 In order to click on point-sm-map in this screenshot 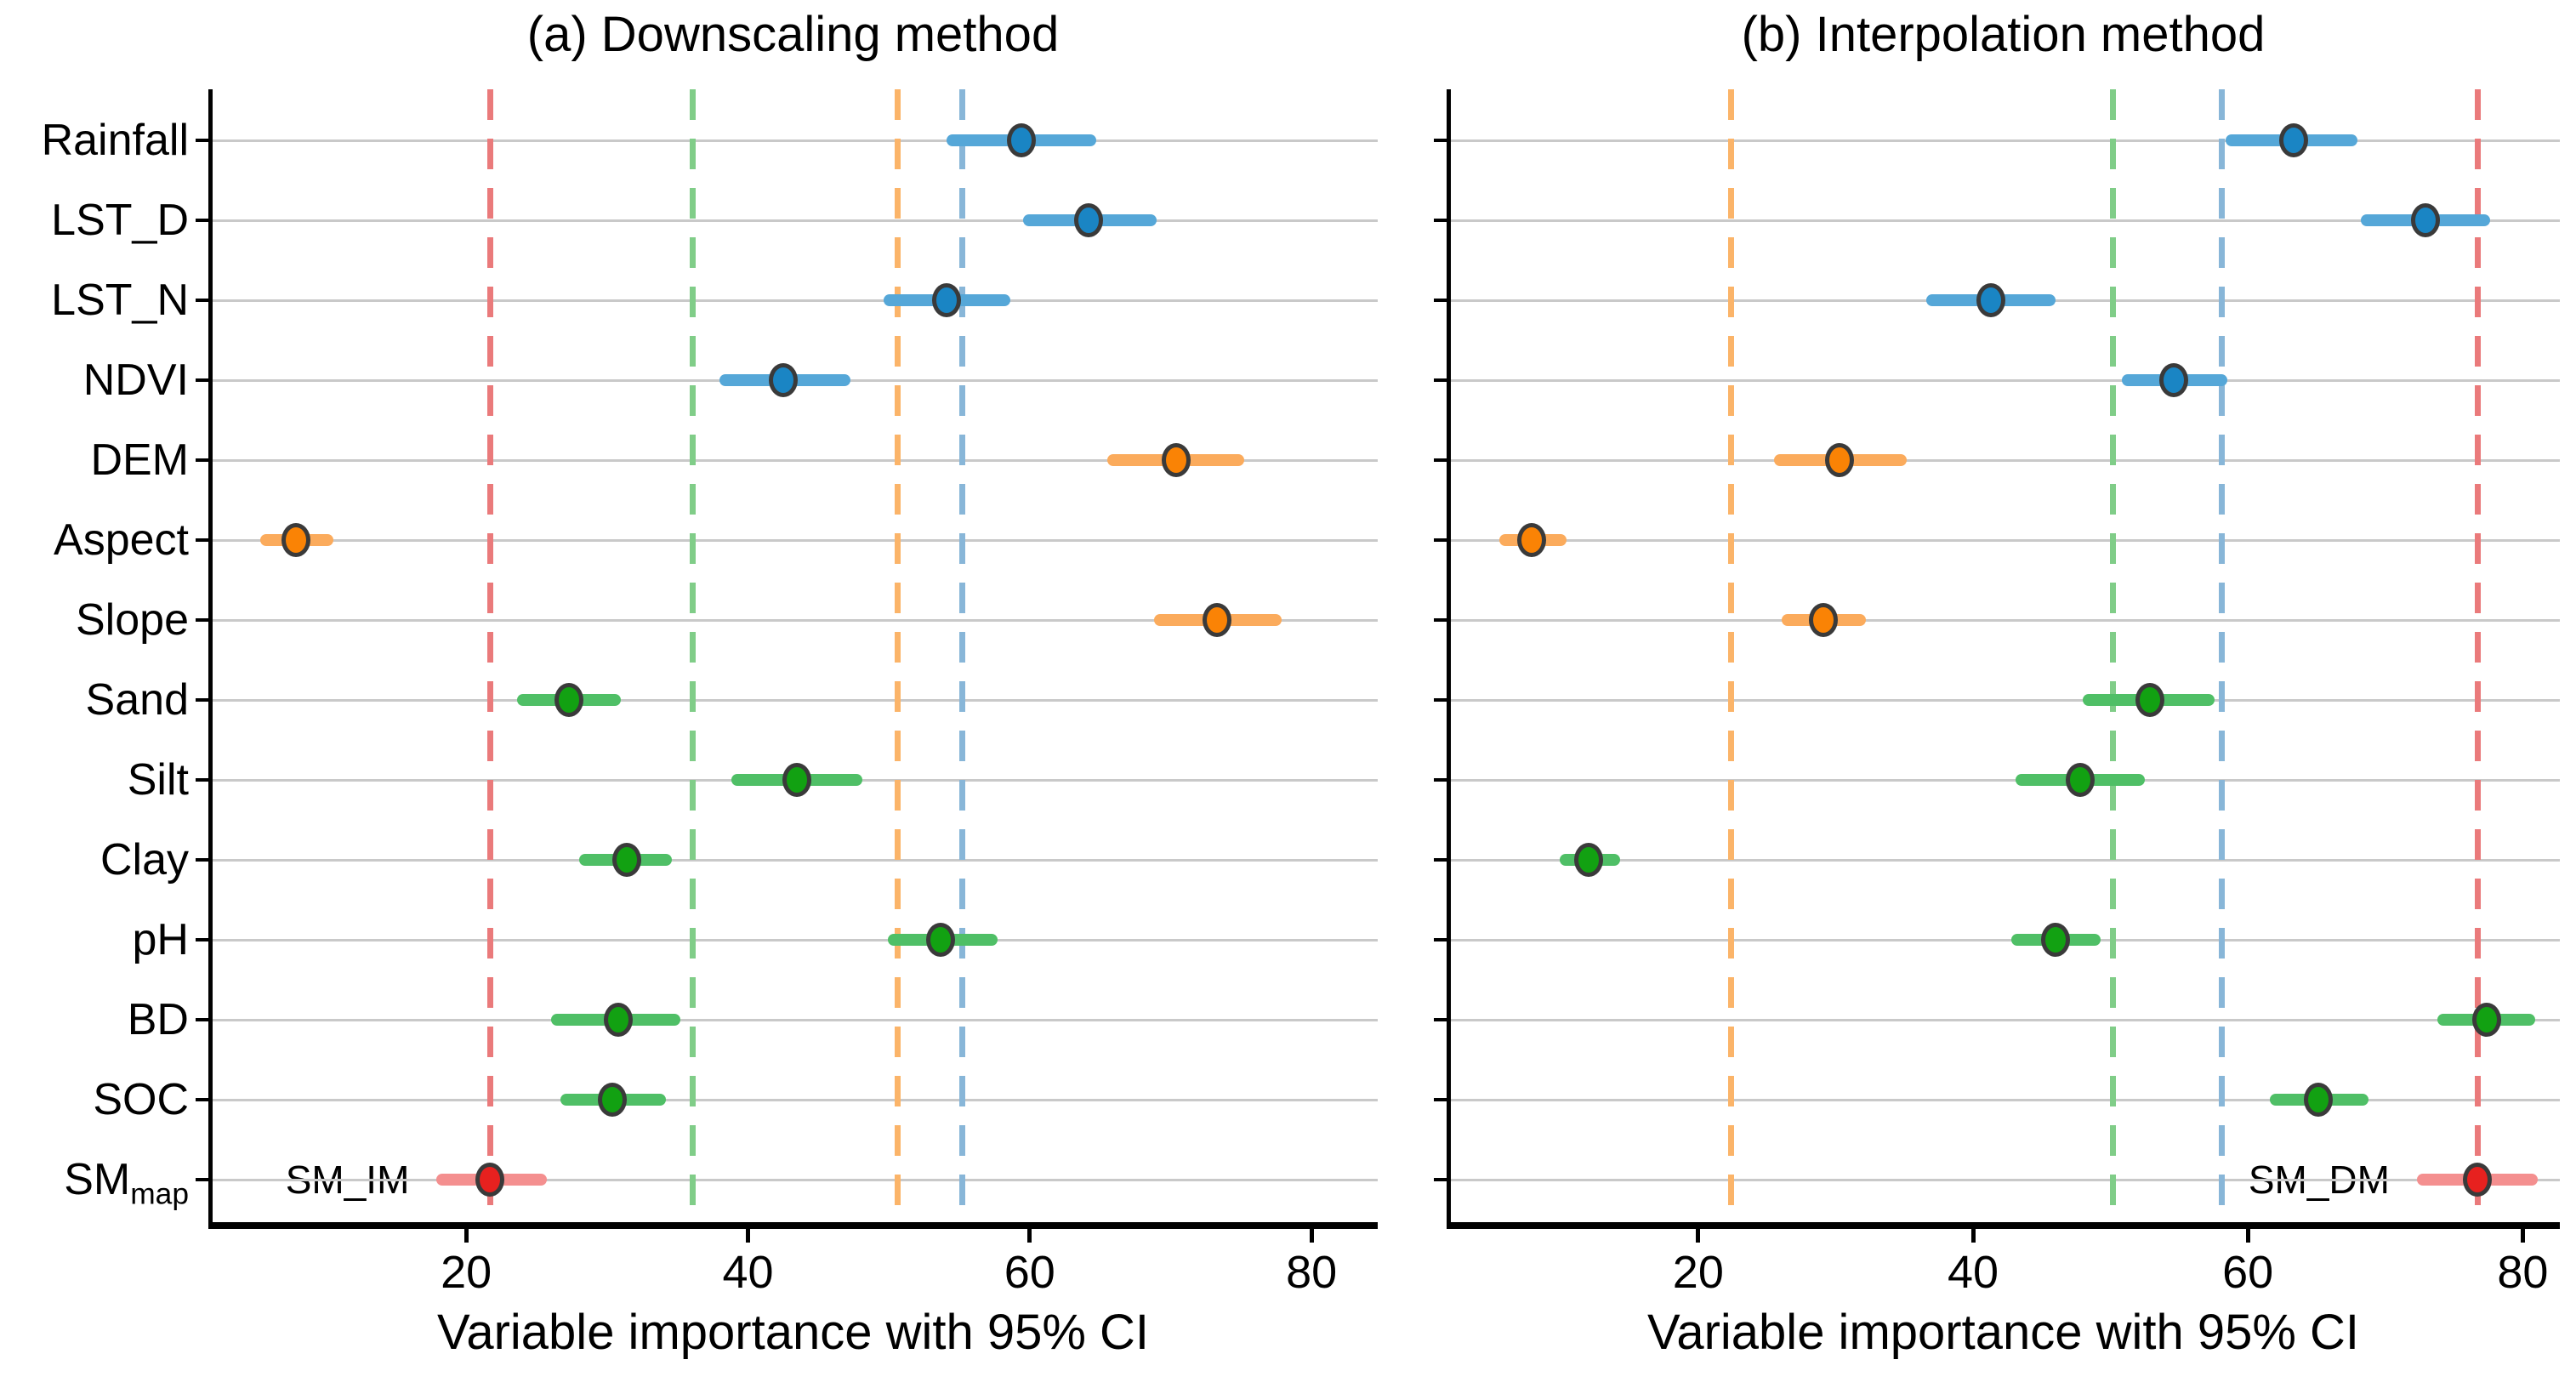, I will do `click(2478, 1180)`.